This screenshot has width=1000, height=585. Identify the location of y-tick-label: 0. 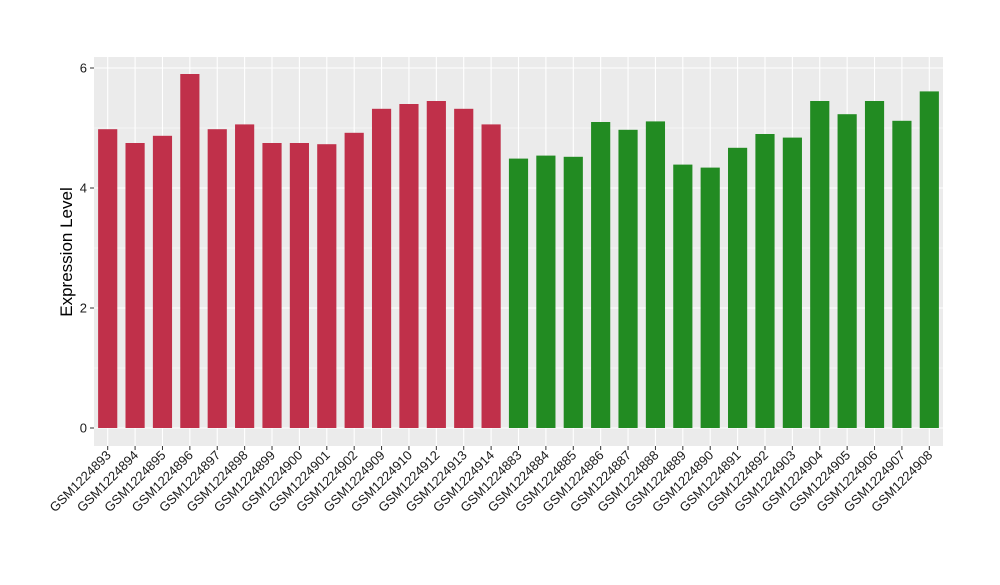
(83, 428).